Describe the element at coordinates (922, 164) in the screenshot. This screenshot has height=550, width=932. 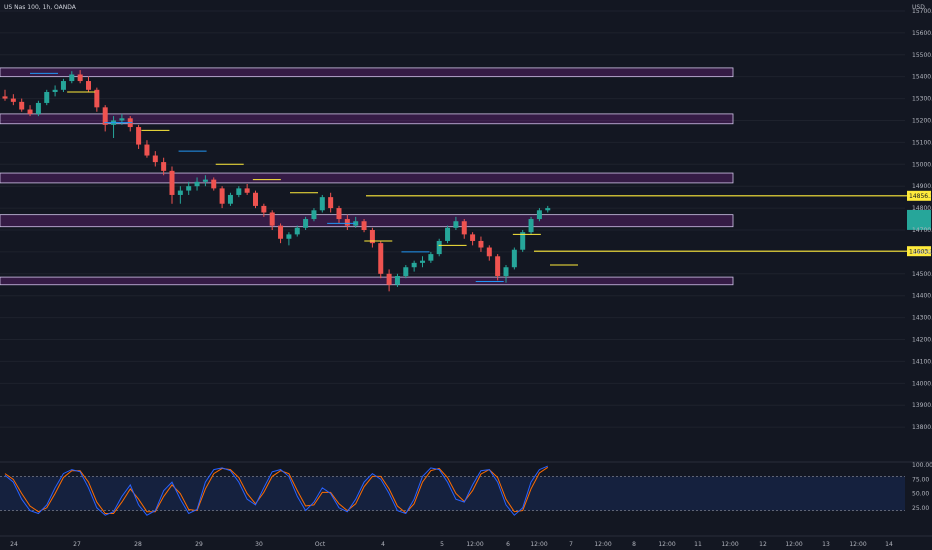
I see `price-tick-label: 15000.0` at that location.